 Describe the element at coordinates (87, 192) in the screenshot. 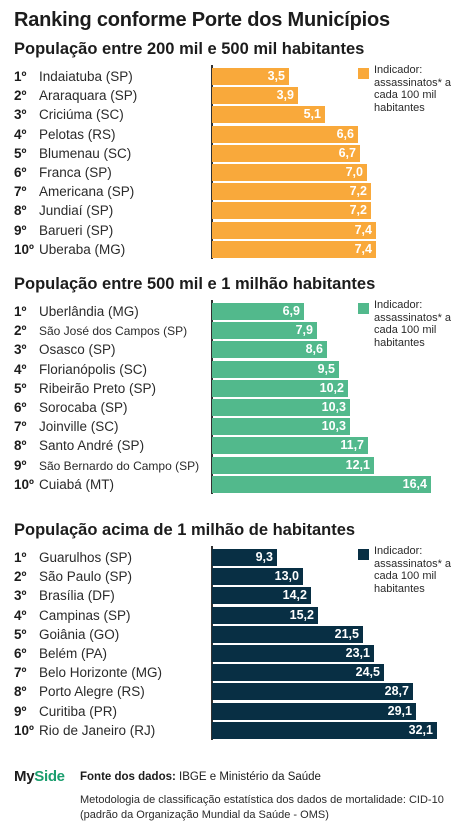

I see `city-label: Americana (SP)` at that location.